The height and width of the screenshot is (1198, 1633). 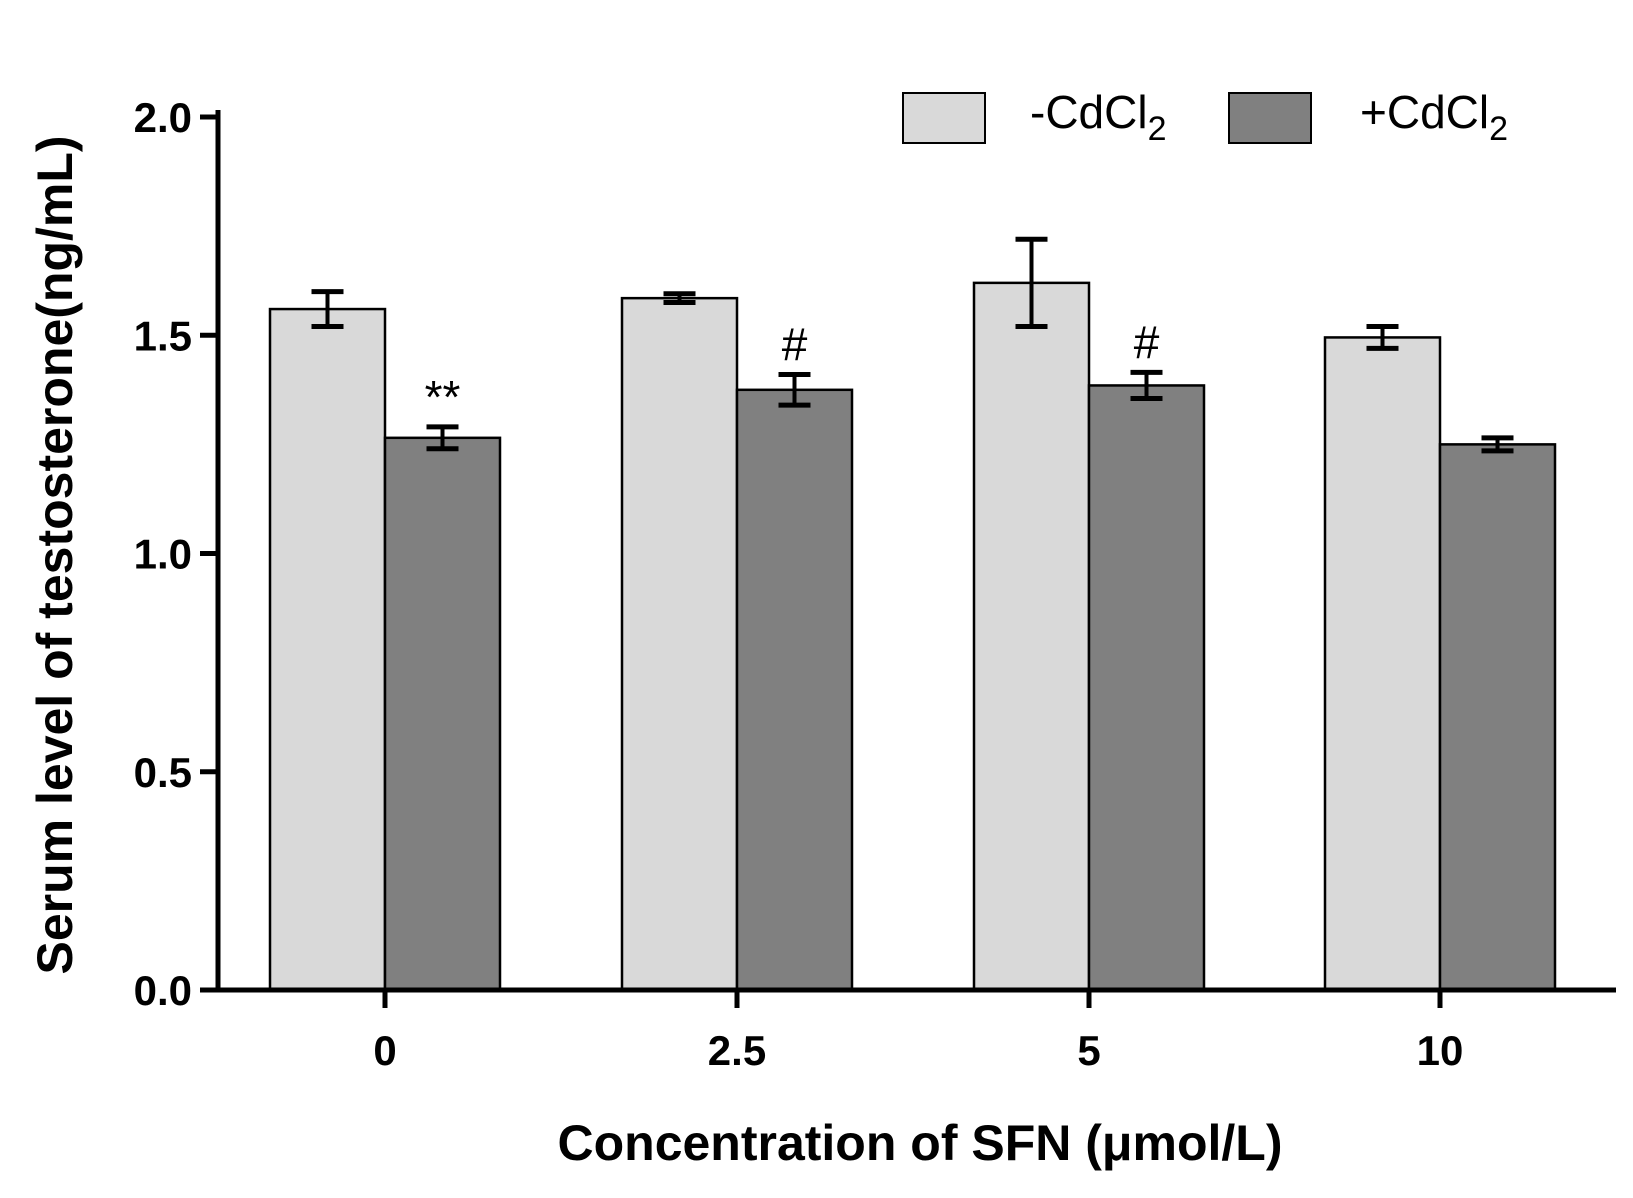 What do you see at coordinates (920, 1143) in the screenshot?
I see `x-axis-title: Concentration of SFN (μmol/L)` at bounding box center [920, 1143].